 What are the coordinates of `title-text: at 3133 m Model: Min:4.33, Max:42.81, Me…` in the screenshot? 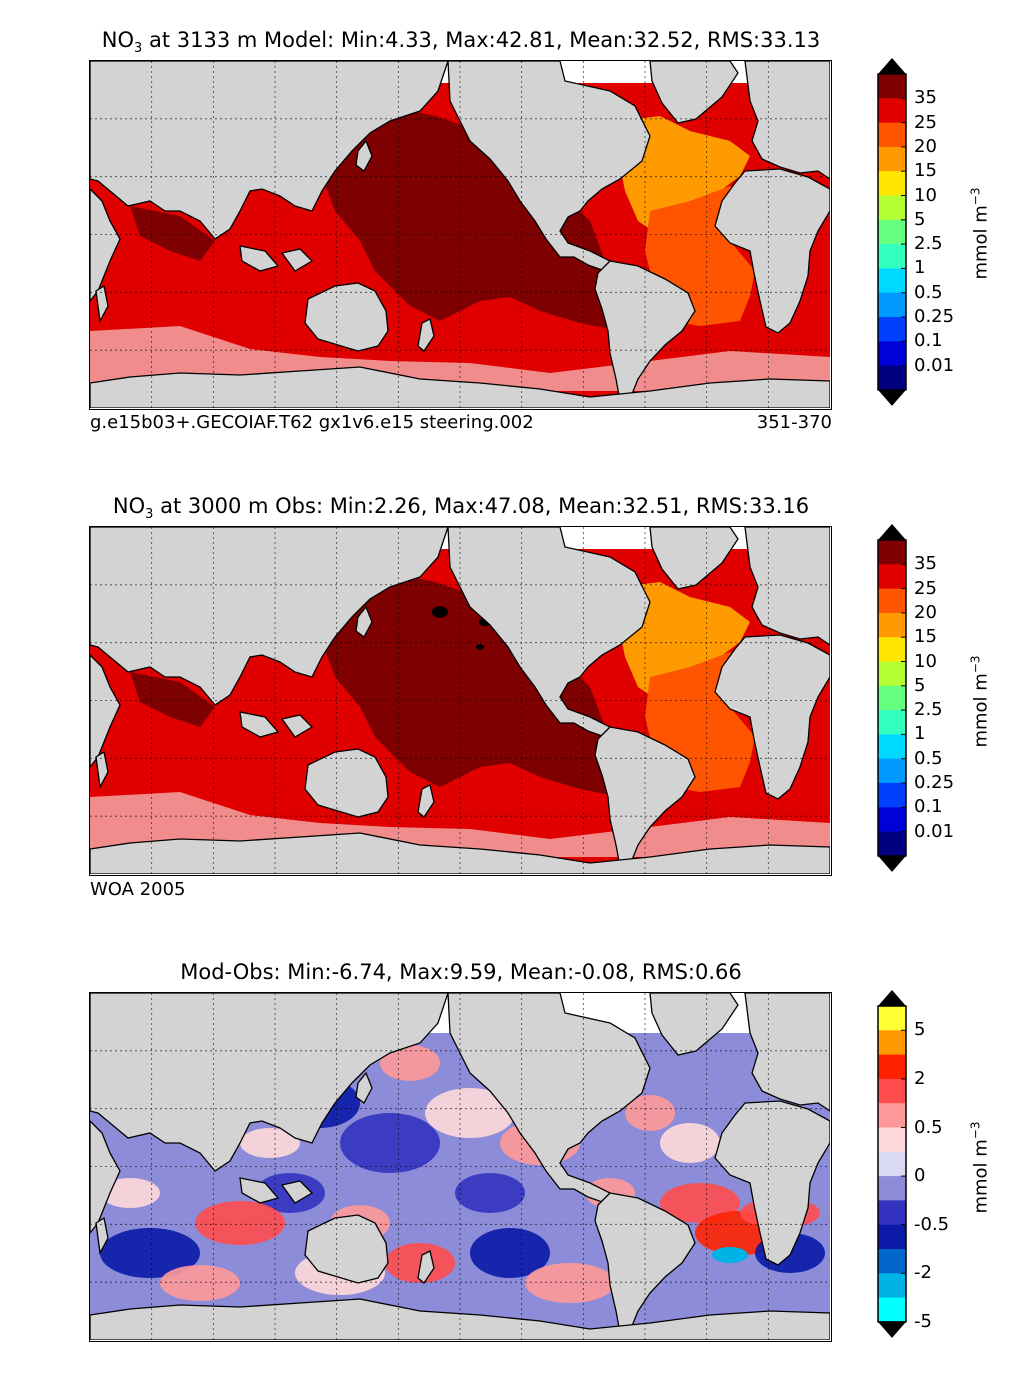 It's located at (481, 40).